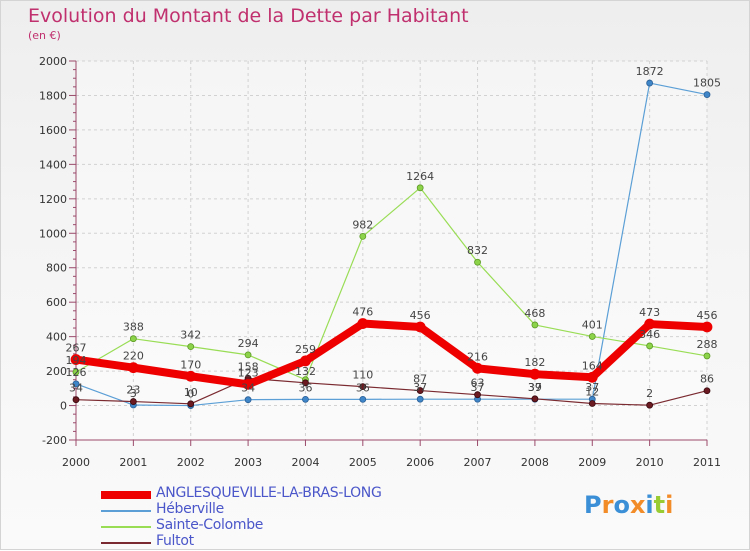  I want to click on data-label: 342, so click(190, 335).